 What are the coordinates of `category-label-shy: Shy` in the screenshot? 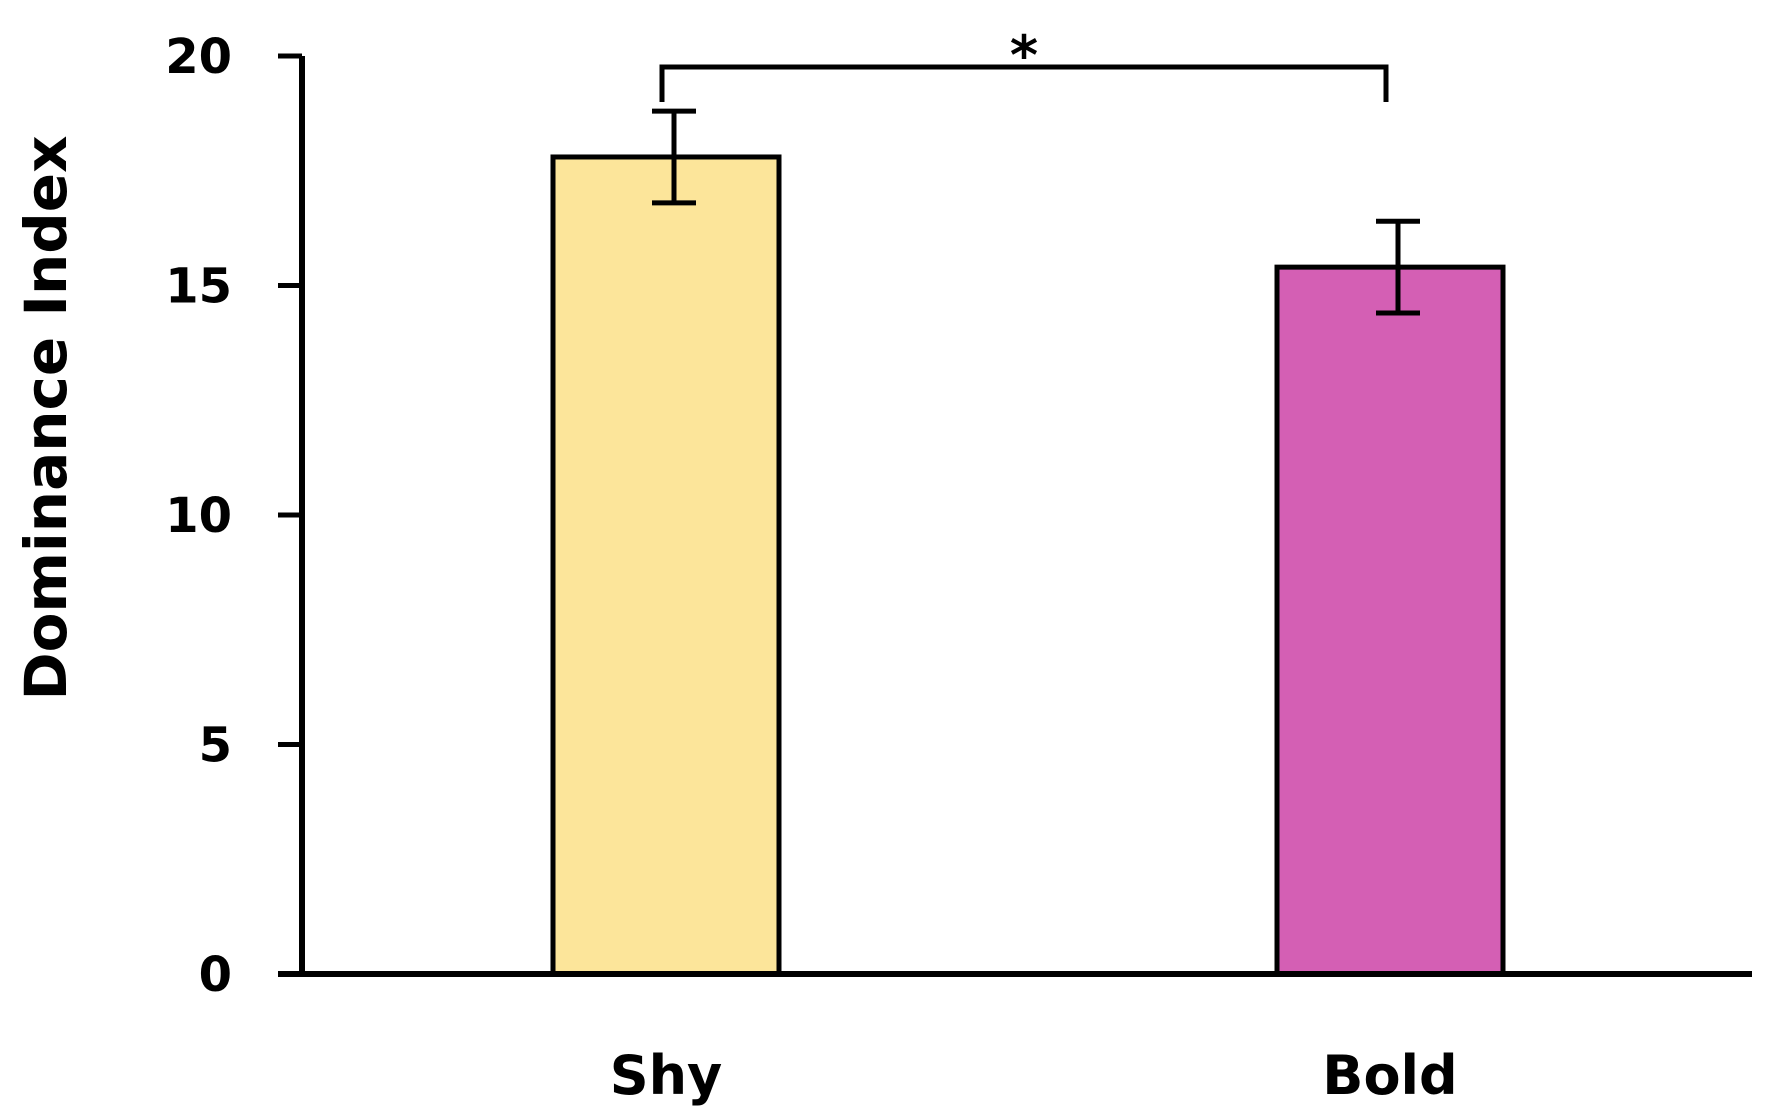 It's located at (666, 1075).